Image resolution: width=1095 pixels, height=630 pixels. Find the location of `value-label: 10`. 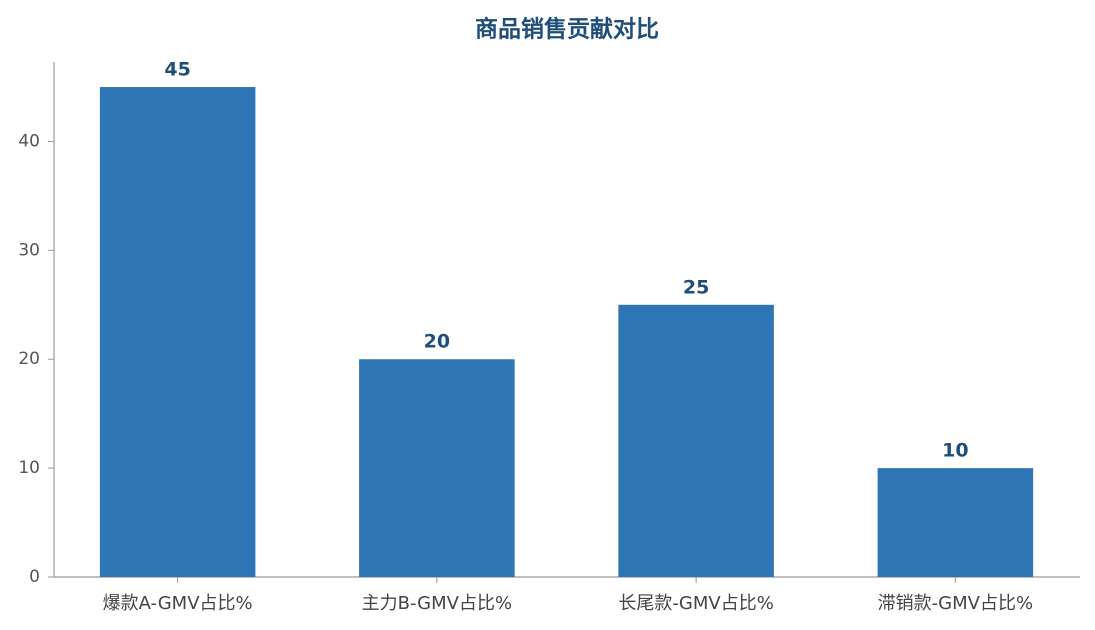

value-label: 10 is located at coordinates (955, 451).